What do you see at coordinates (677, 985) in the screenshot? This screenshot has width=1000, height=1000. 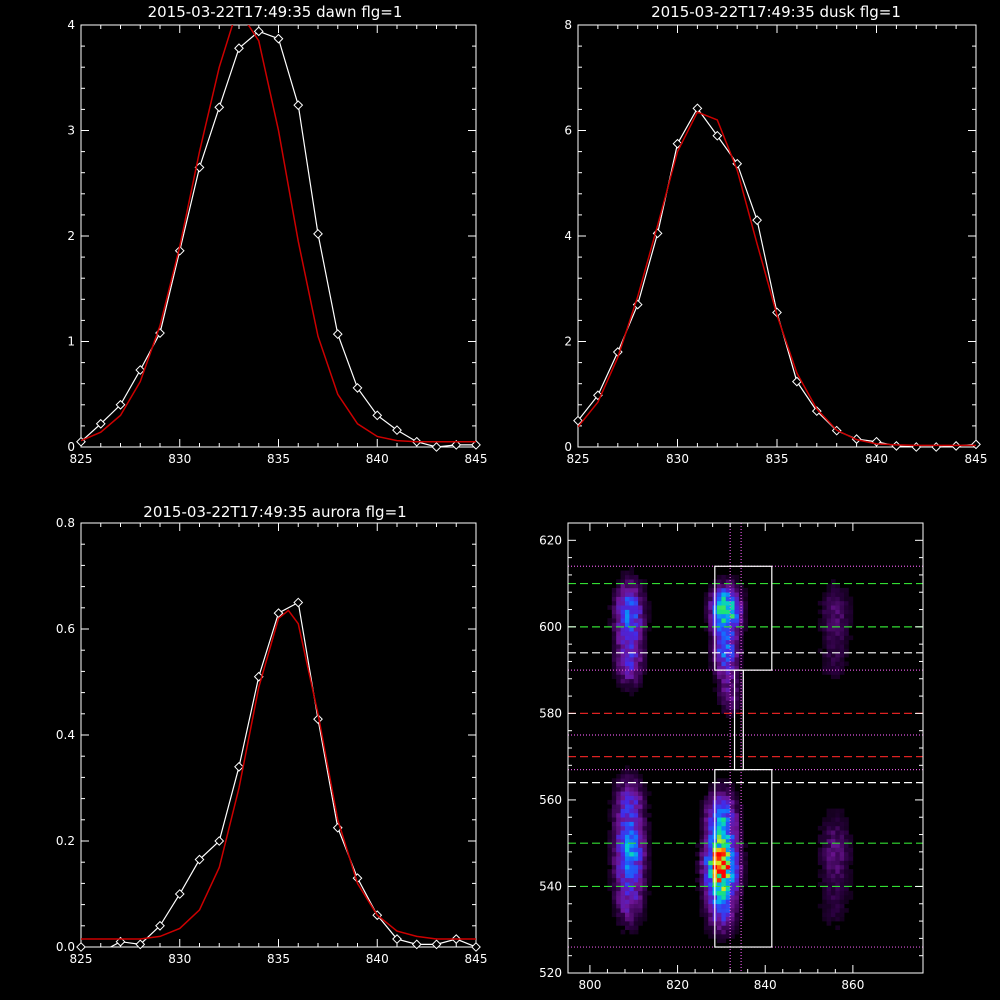 I see `heatmap-x-tick-label: 820` at bounding box center [677, 985].